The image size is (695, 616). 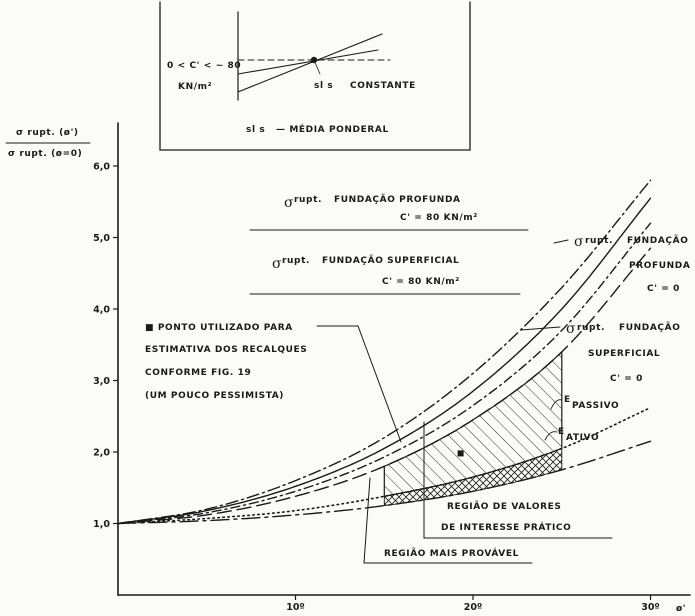 I want to click on x-ticks: 10º 20º 30º, so click(x=473, y=604).